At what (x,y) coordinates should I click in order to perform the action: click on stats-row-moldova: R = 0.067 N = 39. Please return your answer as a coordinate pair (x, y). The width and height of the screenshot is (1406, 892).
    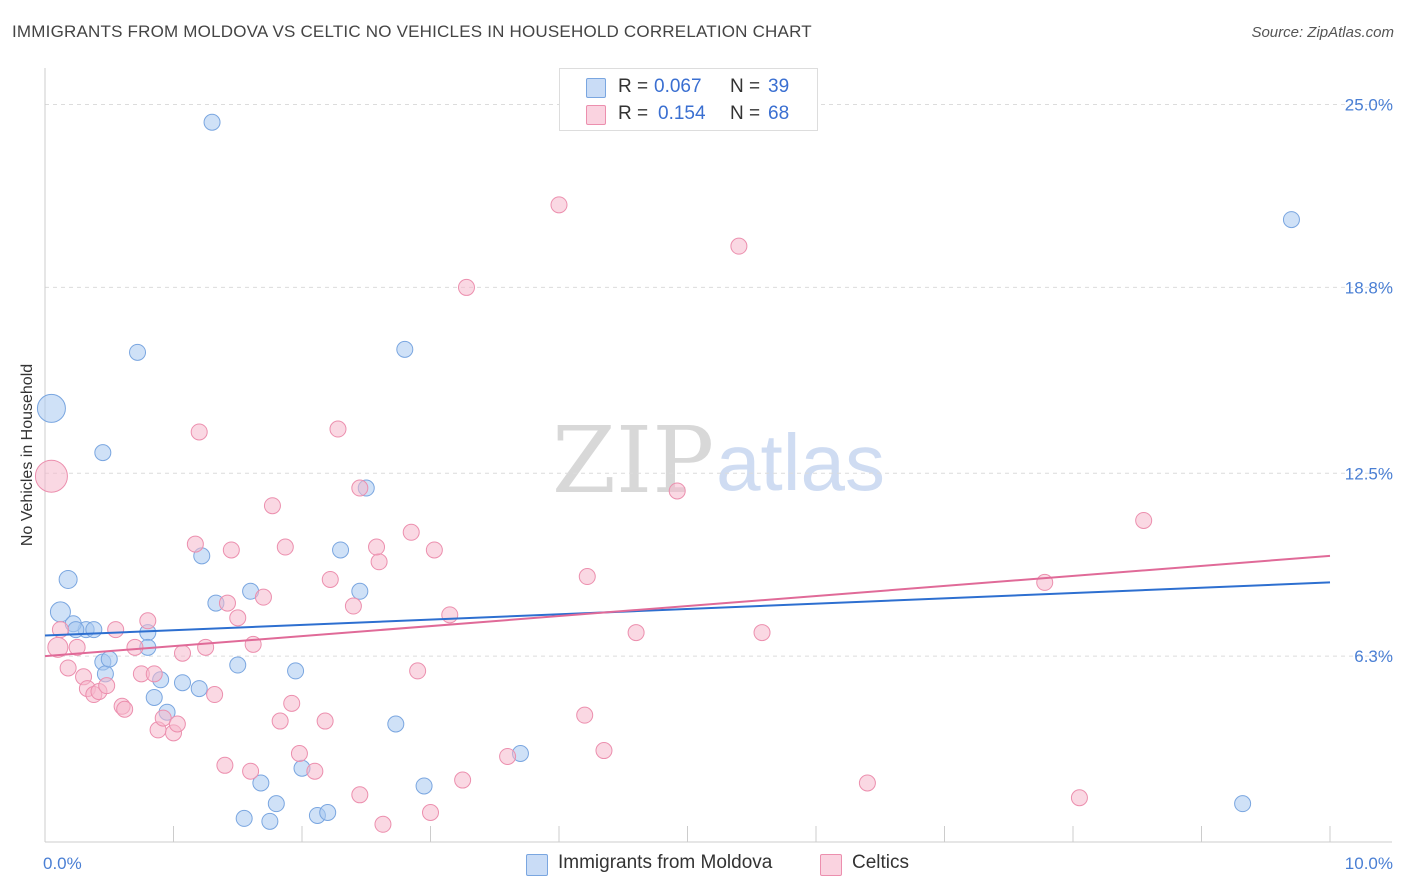
    Looking at the image, I should click on (688, 87).